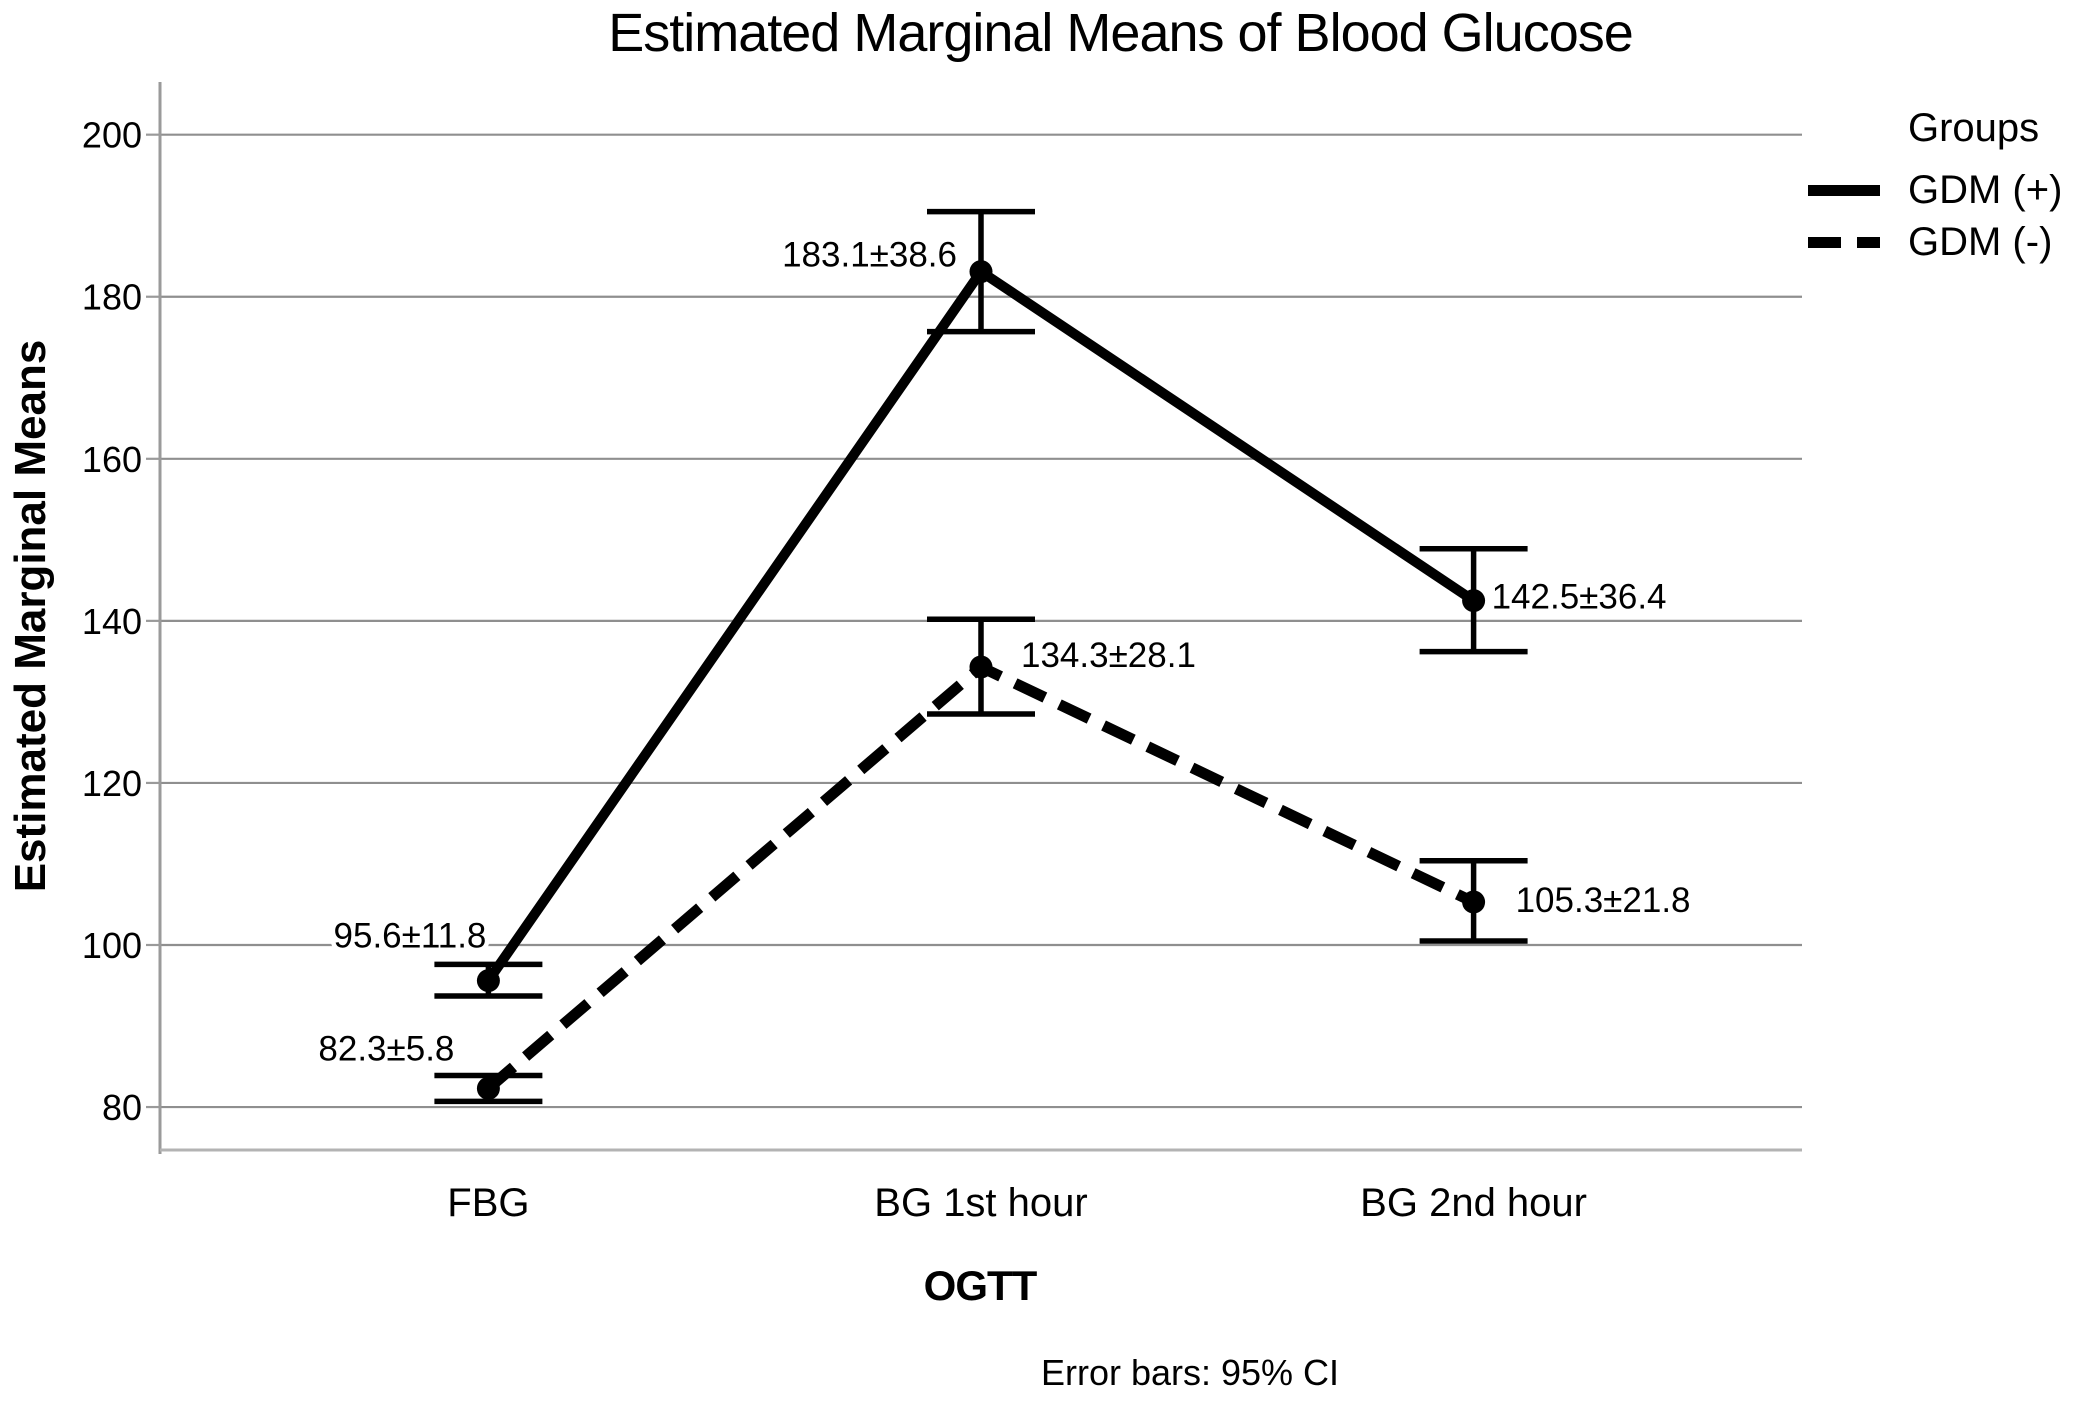 This screenshot has width=2091, height=1409. Describe the element at coordinates (112, 621) in the screenshot. I see `y-tick-label: 140` at that location.